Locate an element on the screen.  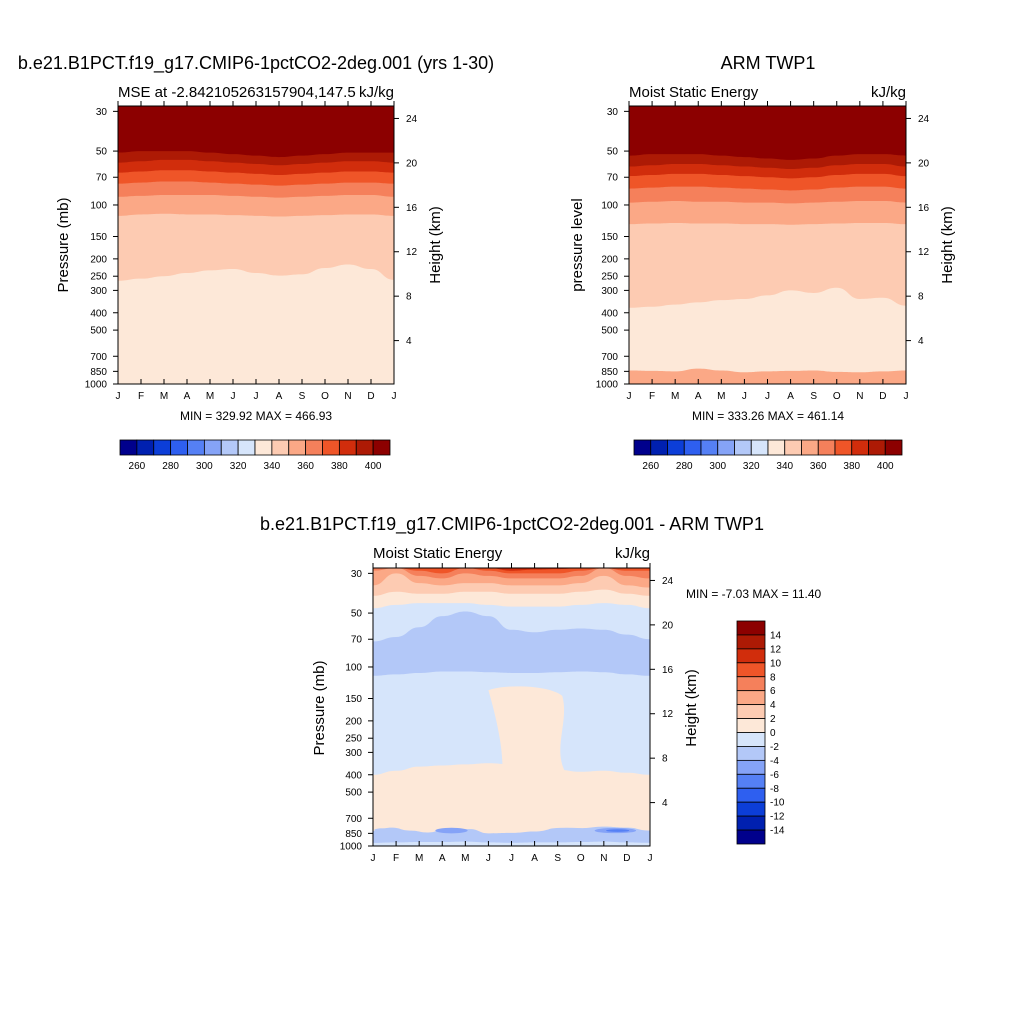
obs-height-tick-label: 12 is located at coordinates (924, 252).